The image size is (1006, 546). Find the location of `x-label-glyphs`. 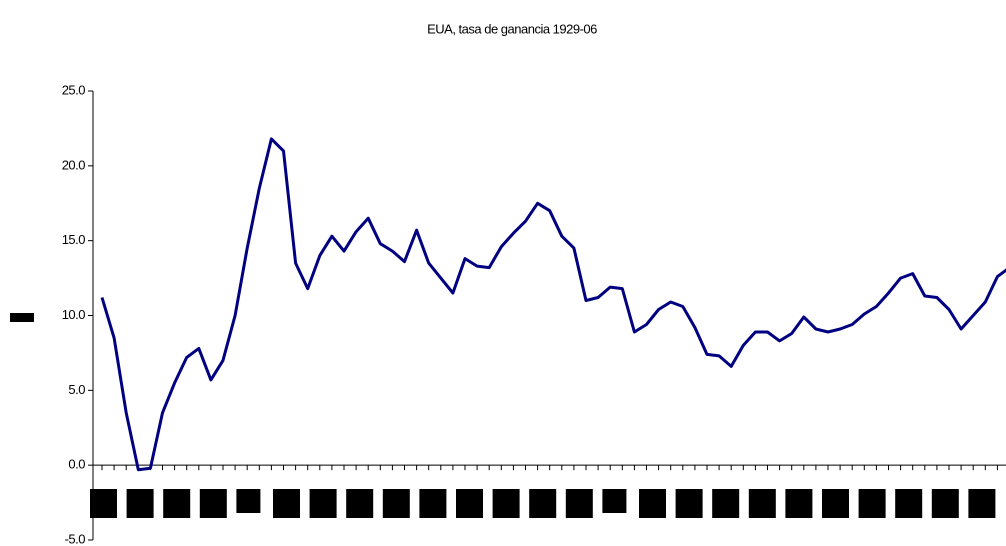

x-label-glyphs is located at coordinates (543, 503).